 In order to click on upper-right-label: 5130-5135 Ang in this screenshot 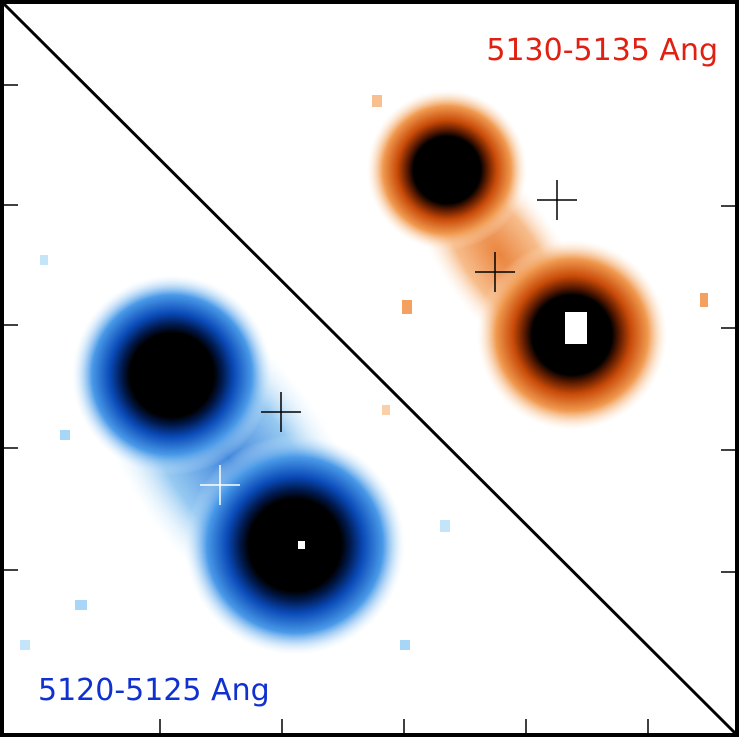, I will do `click(602, 50)`.